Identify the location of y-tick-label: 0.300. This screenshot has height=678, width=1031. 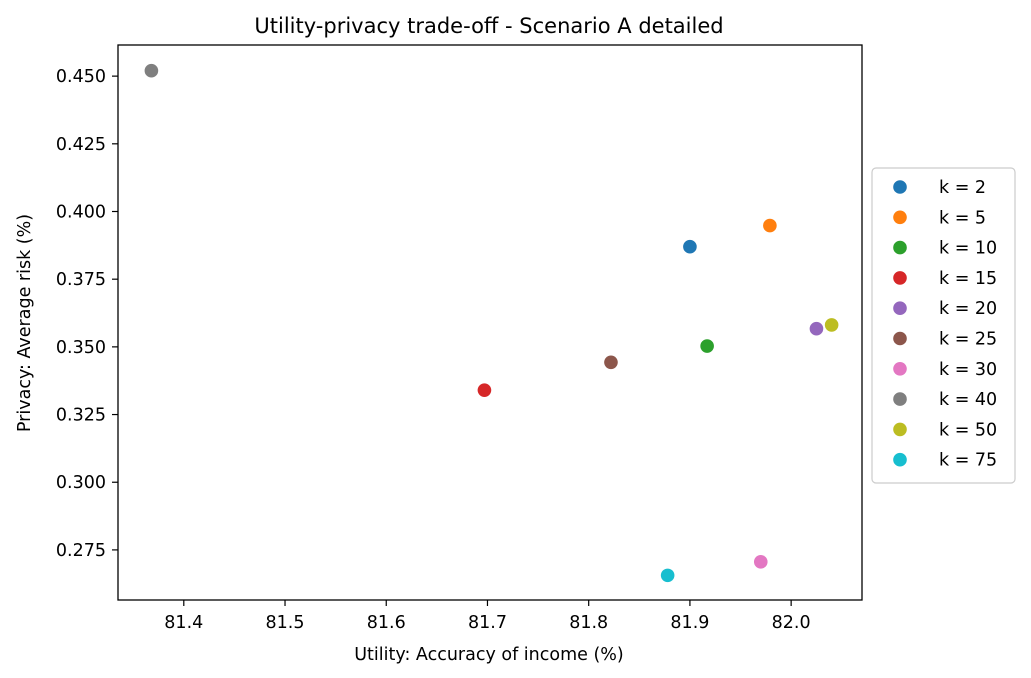
(81, 483).